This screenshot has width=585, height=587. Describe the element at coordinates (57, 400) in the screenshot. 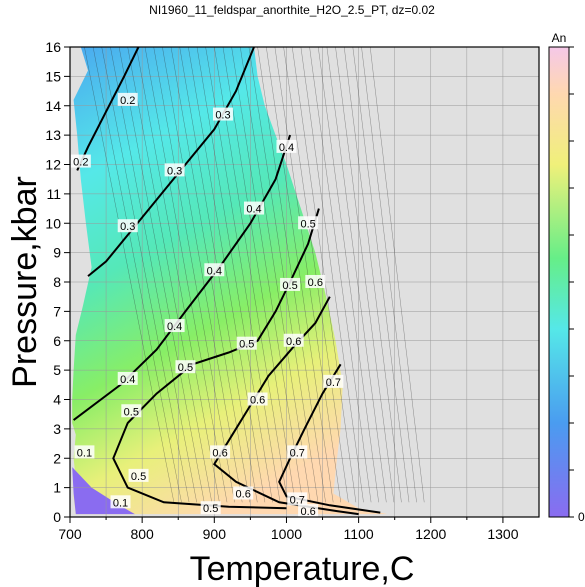

I see `y-tick-label: 4` at that location.